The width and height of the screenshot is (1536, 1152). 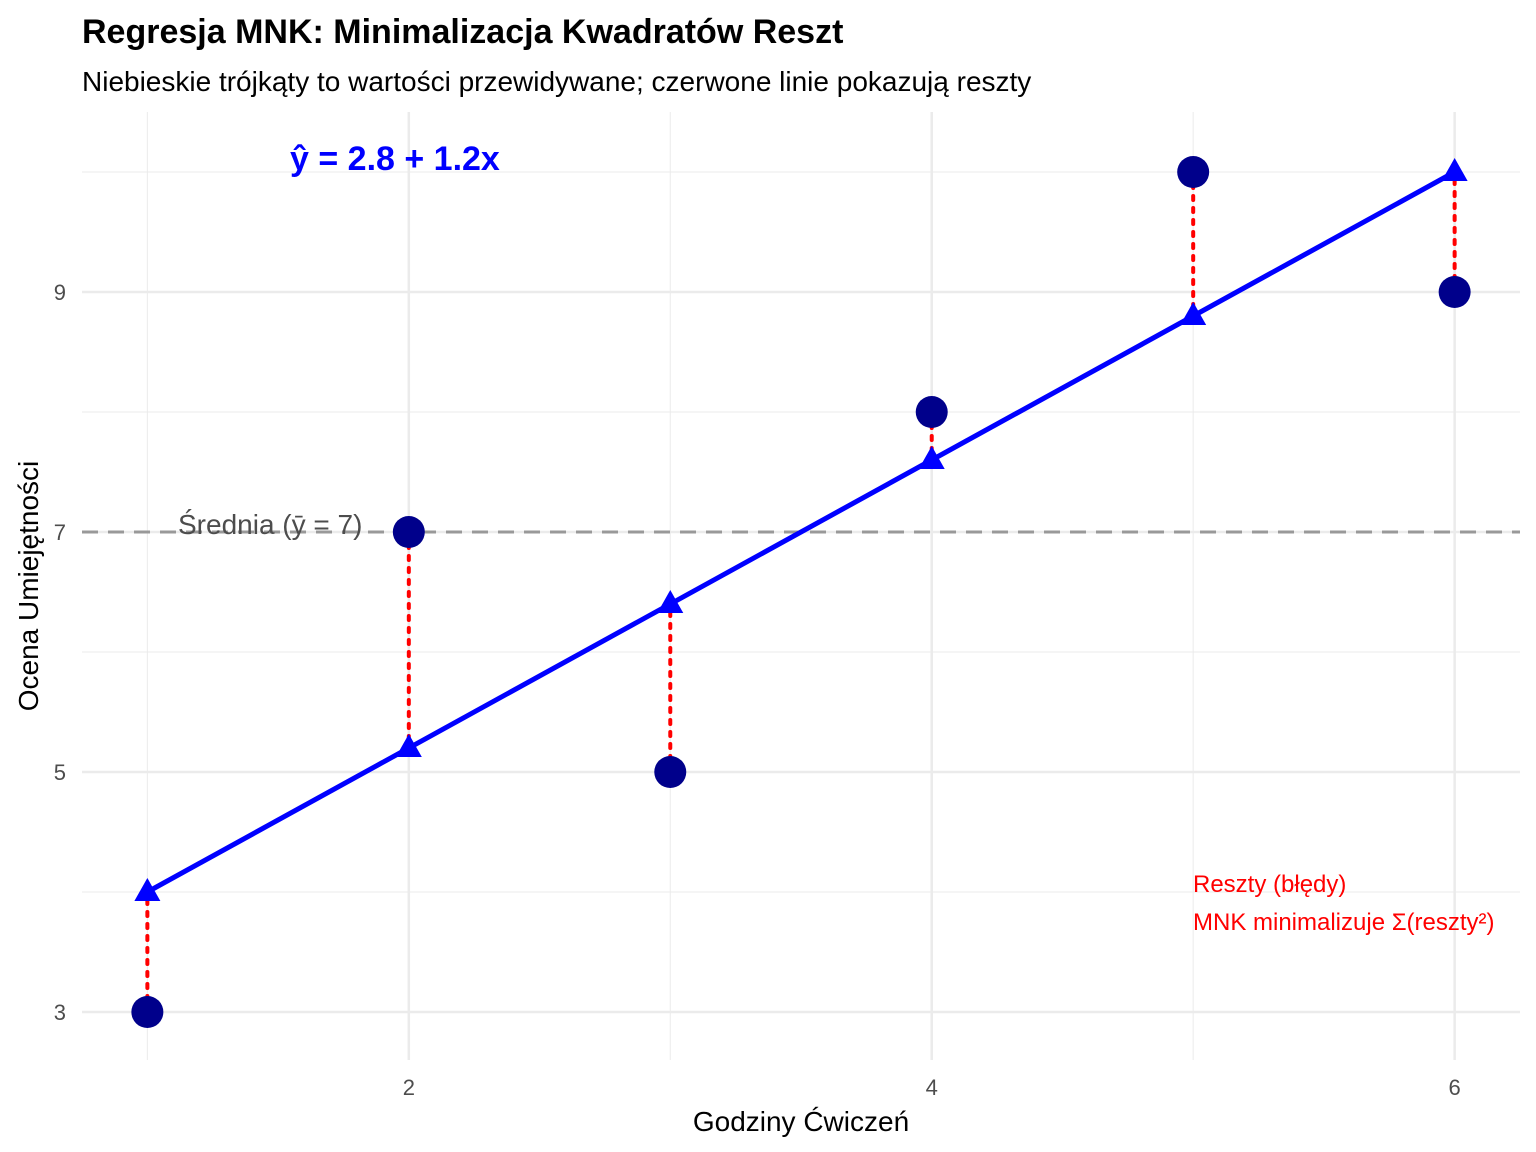 I want to click on x-tick-label: 6, so click(x=1455, y=1087).